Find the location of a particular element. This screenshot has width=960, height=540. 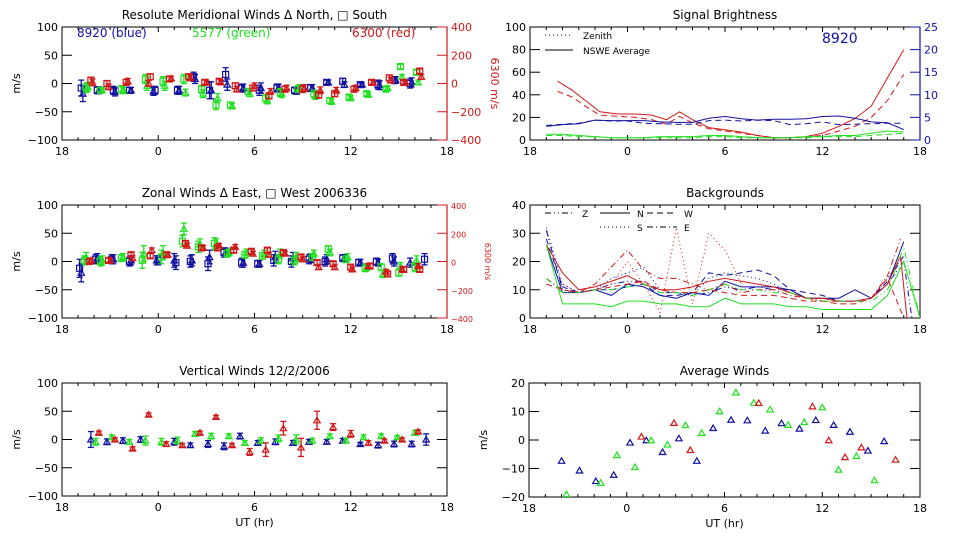

chart-title: Signal Brightness is located at coordinates (725, 15).